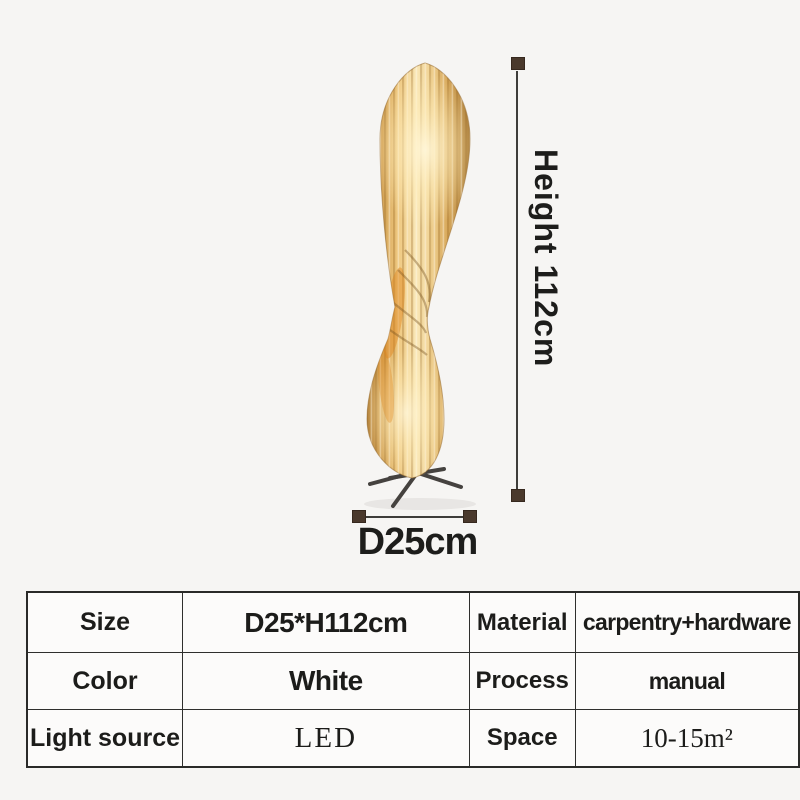  Describe the element at coordinates (522, 738) in the screenshot. I see `spec-label-space: Space` at that location.